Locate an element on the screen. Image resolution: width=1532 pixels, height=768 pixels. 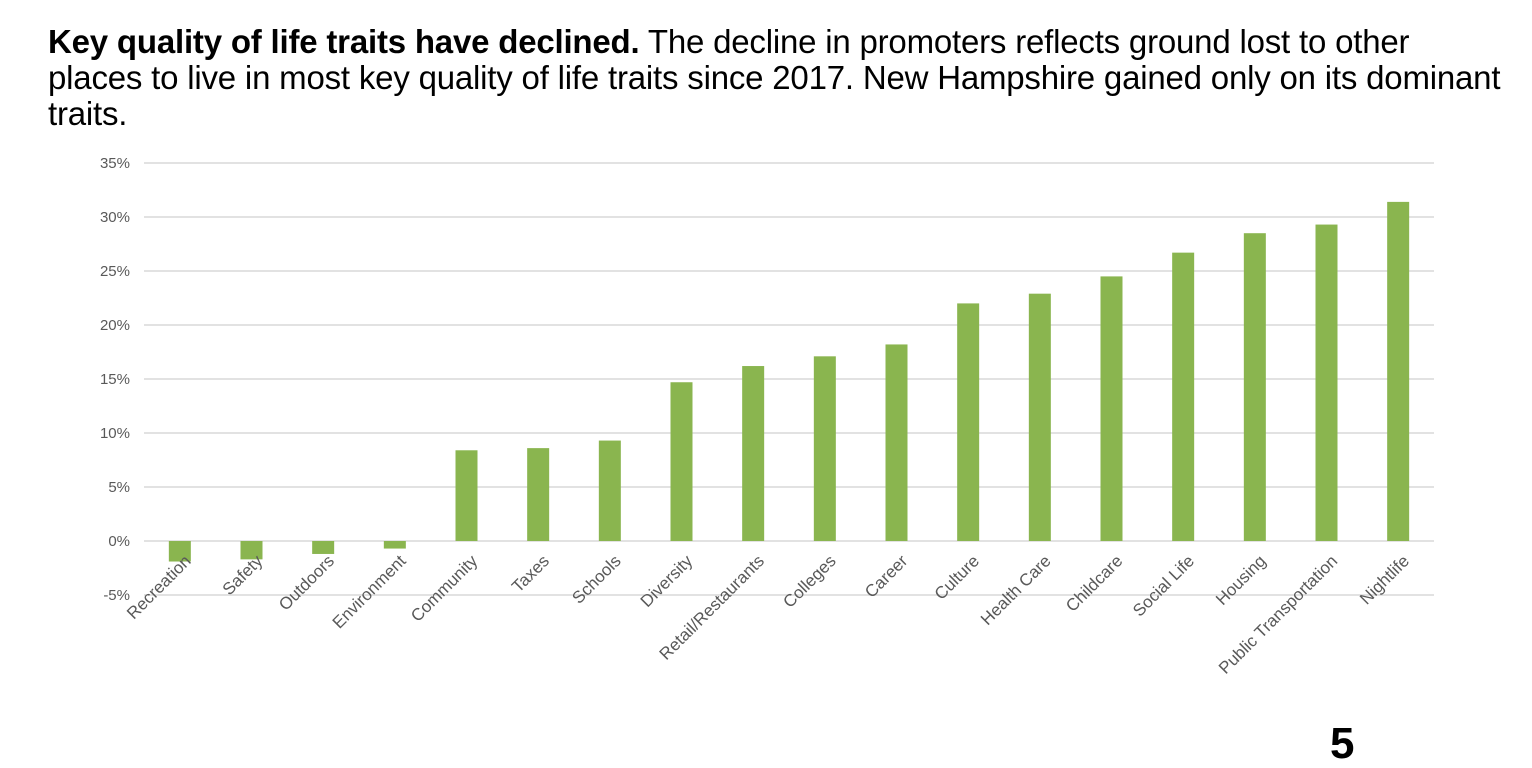
y-tick-label: 20% is located at coordinates (115, 325).